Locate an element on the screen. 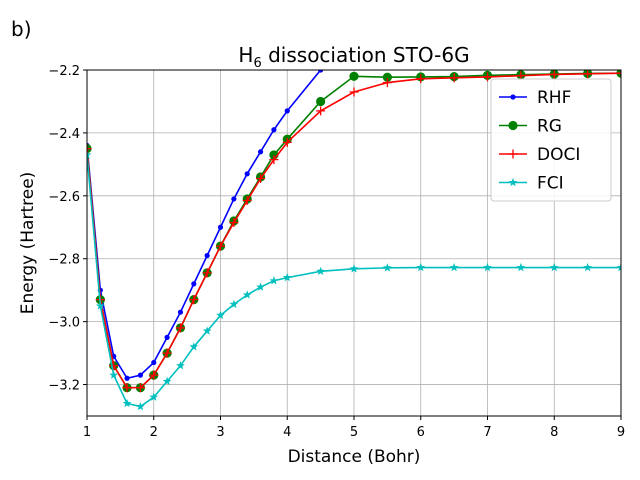 Image resolution: width=640 pixels, height=480 pixels. y-tick-label: −2.2 is located at coordinates (64, 71).